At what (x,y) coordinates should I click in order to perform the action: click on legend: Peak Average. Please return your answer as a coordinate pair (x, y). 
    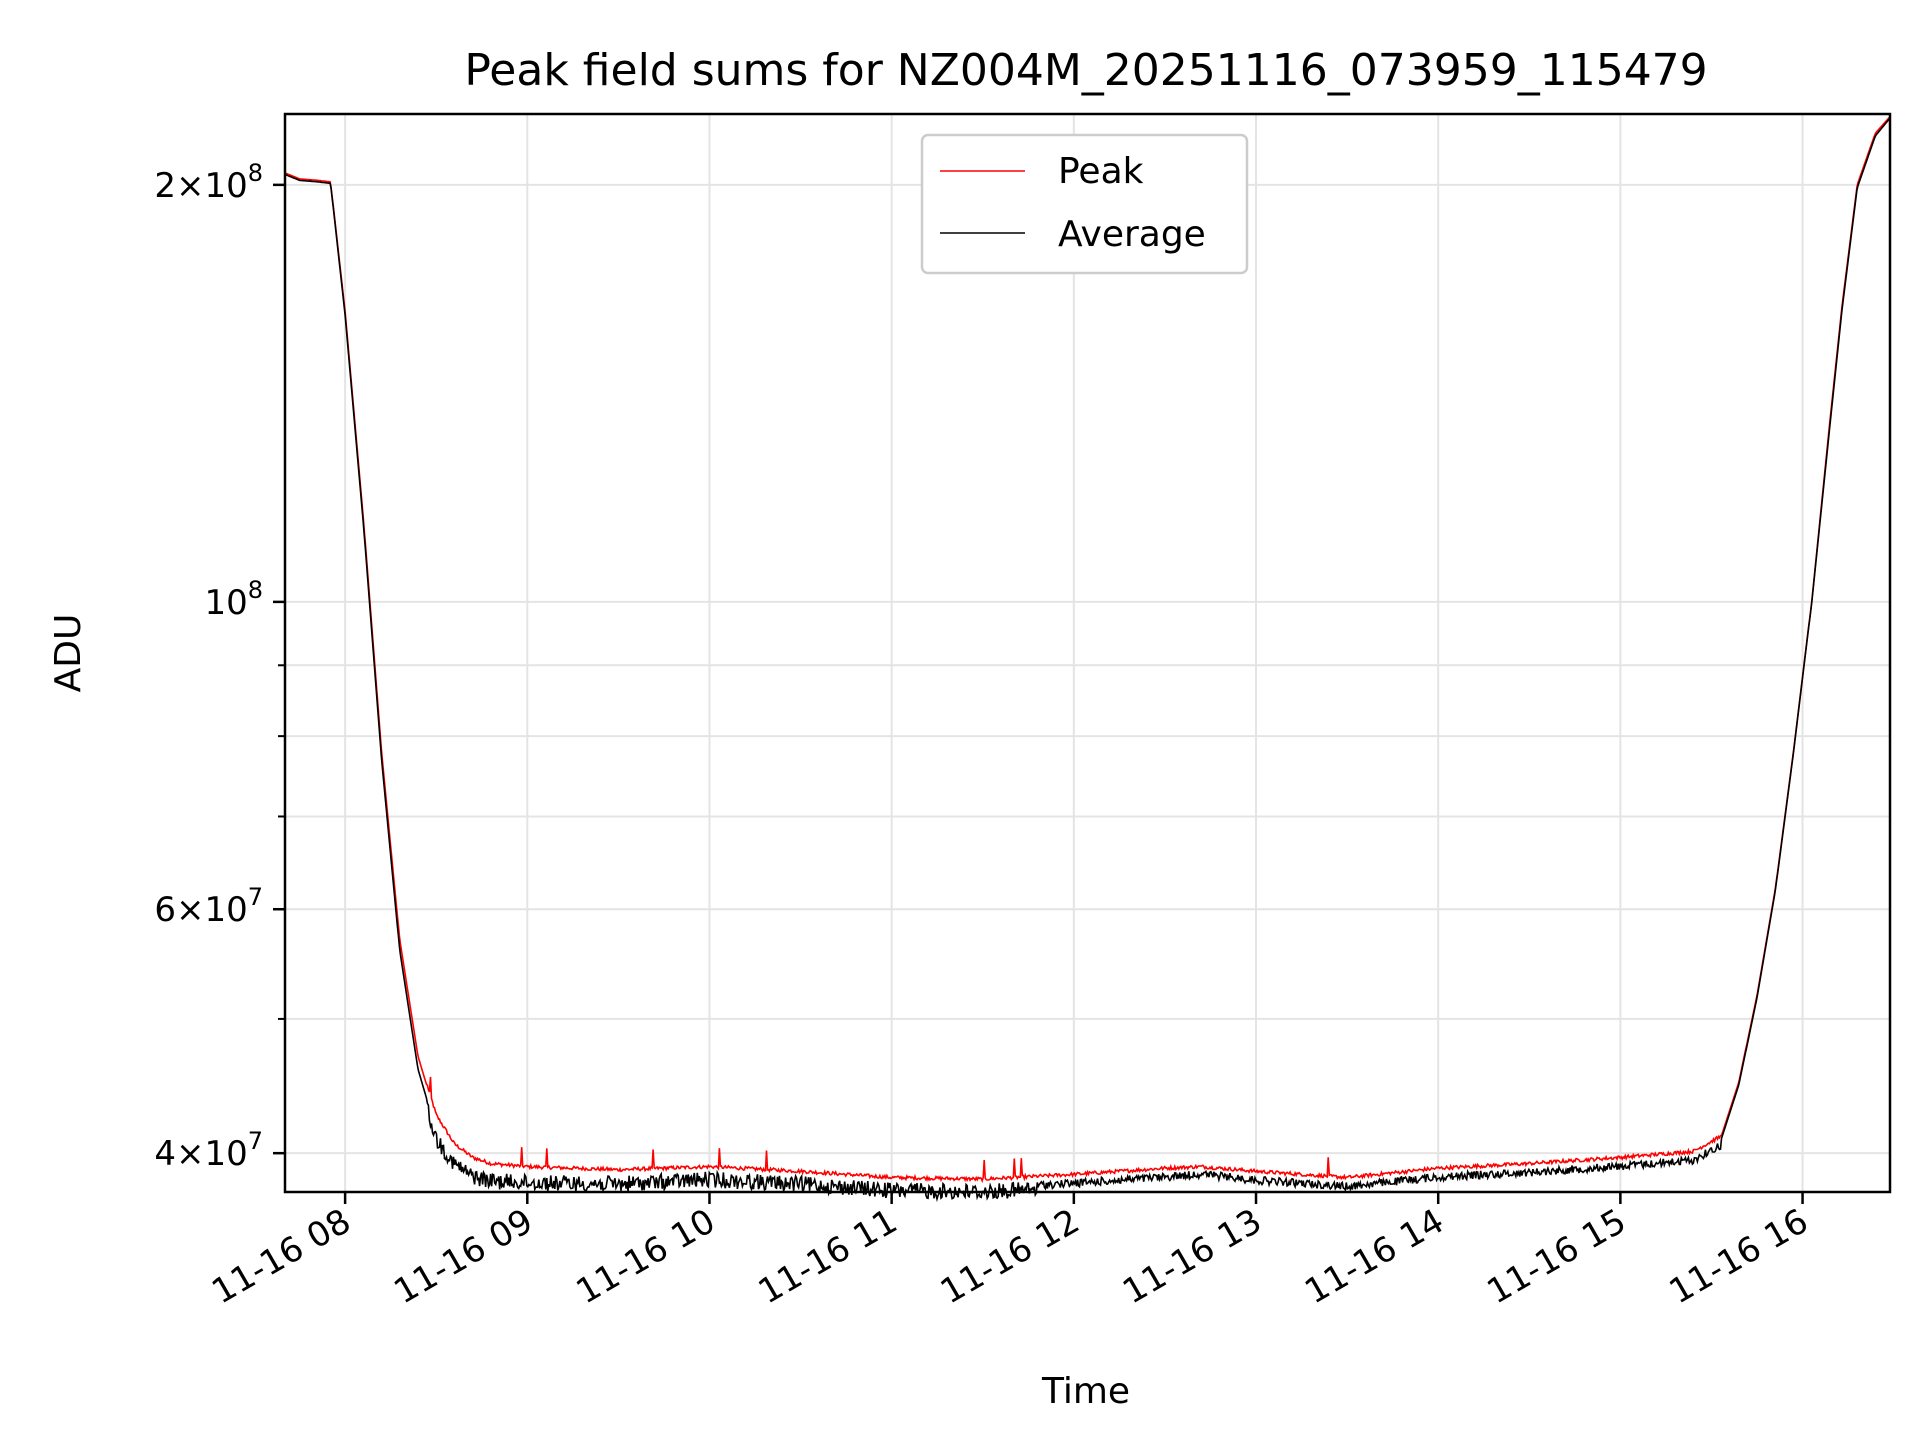
    Looking at the image, I should click on (1084, 204).